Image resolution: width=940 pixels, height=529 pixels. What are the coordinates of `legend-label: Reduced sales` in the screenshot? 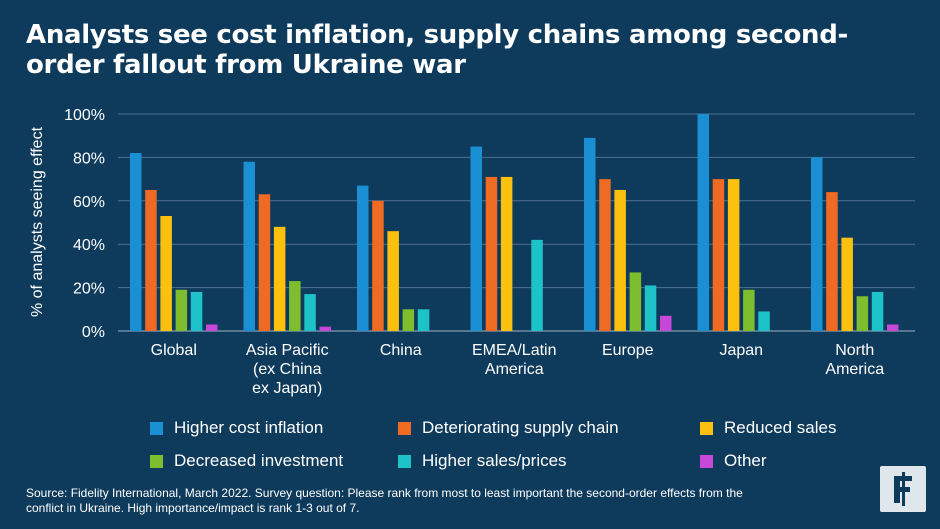 It's located at (780, 427).